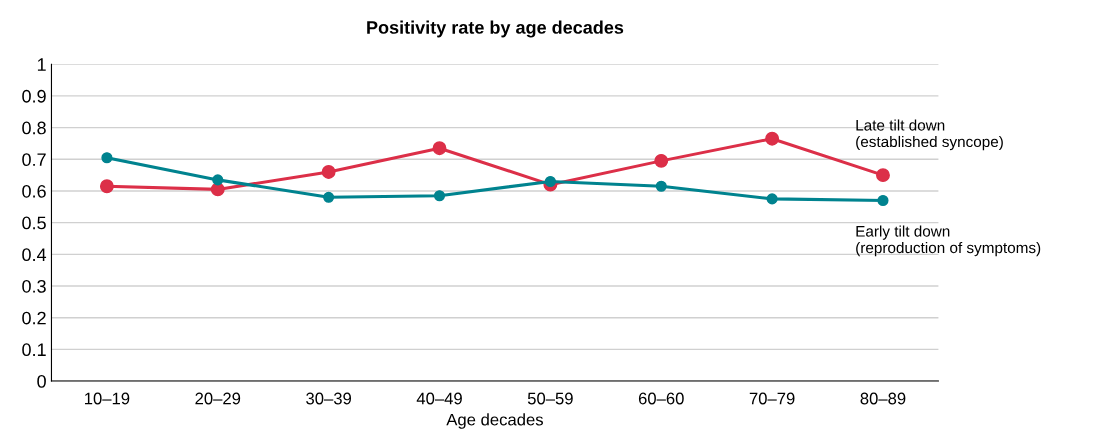 The width and height of the screenshot is (1095, 437). I want to click on chart-title: Positivity rate by age decades, so click(495, 29).